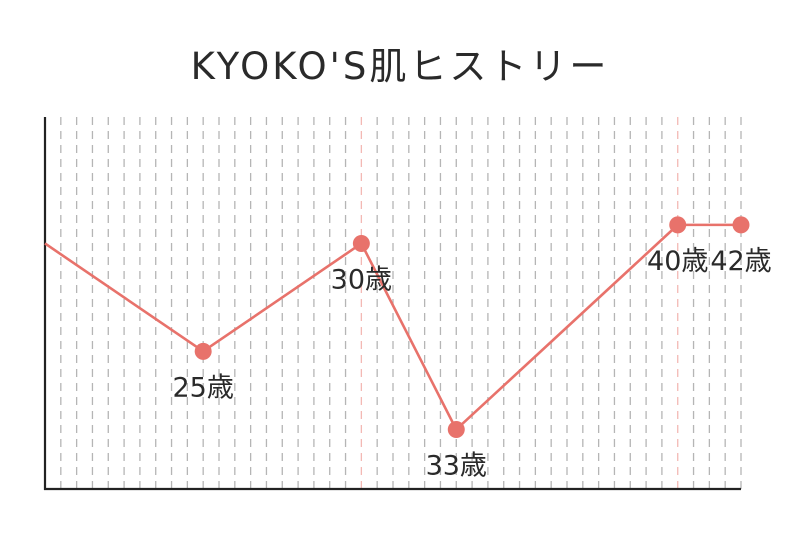  I want to click on point-label: 25歳, so click(203, 387).